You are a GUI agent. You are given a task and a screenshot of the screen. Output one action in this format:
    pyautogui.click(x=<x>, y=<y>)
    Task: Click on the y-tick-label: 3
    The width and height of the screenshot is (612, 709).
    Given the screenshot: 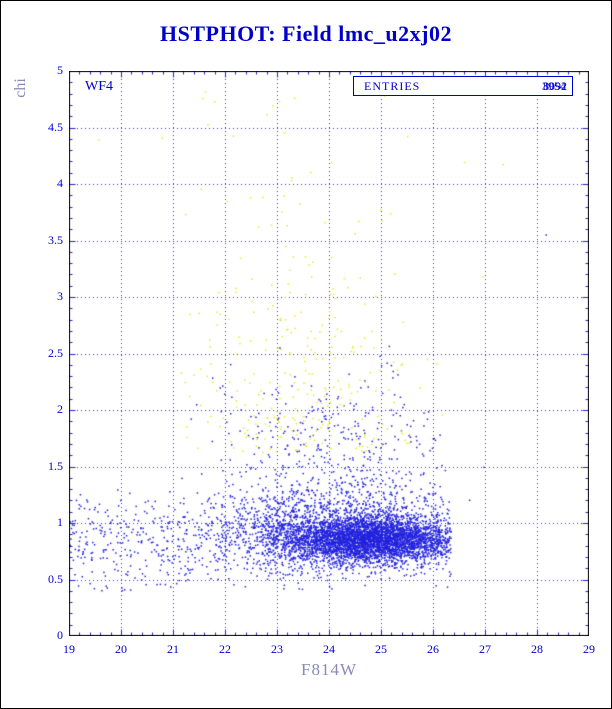 What is the action you would take?
    pyautogui.click(x=60, y=296)
    